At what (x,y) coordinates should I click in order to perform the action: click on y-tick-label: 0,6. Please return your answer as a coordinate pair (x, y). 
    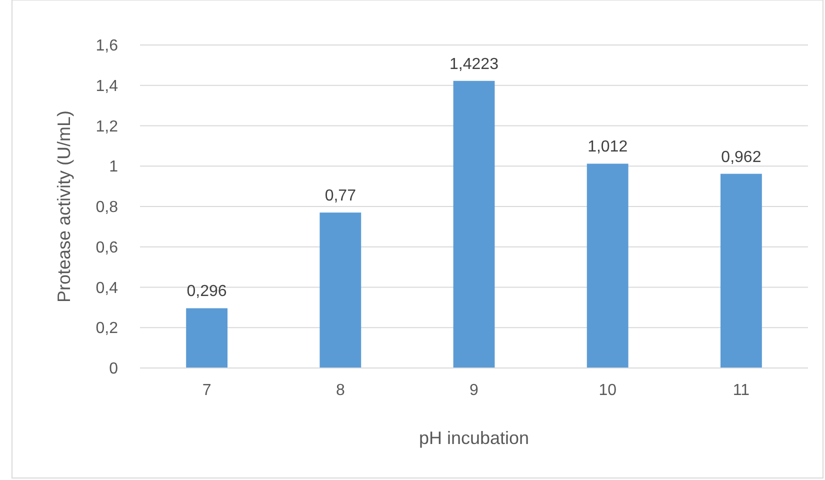
    Looking at the image, I should click on (107, 247).